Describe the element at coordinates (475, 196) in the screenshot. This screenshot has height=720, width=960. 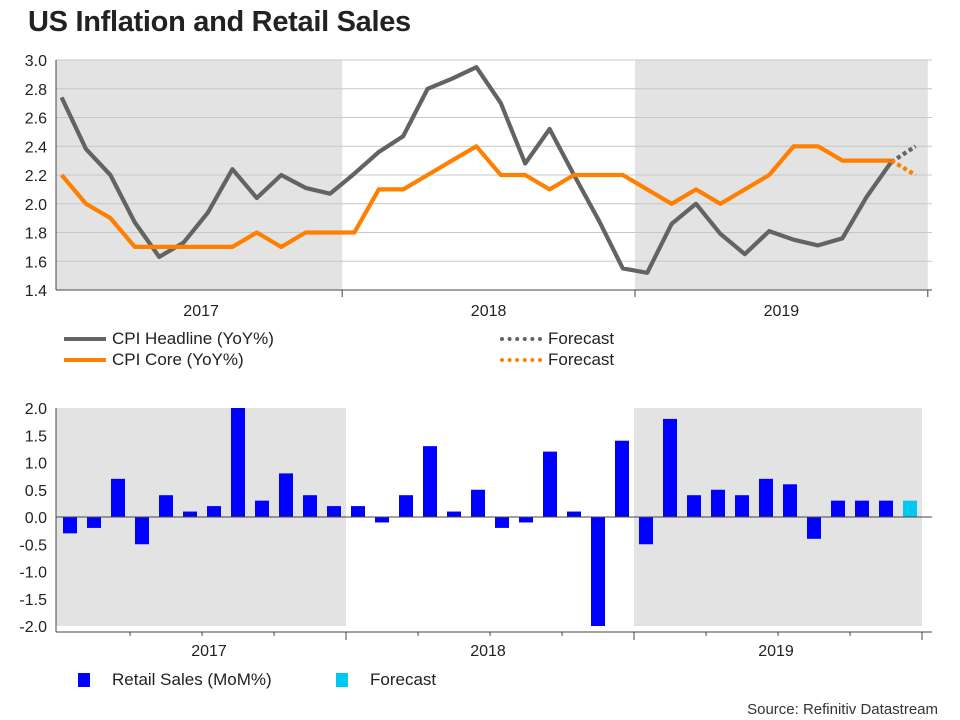
I see `series-line-core` at that location.